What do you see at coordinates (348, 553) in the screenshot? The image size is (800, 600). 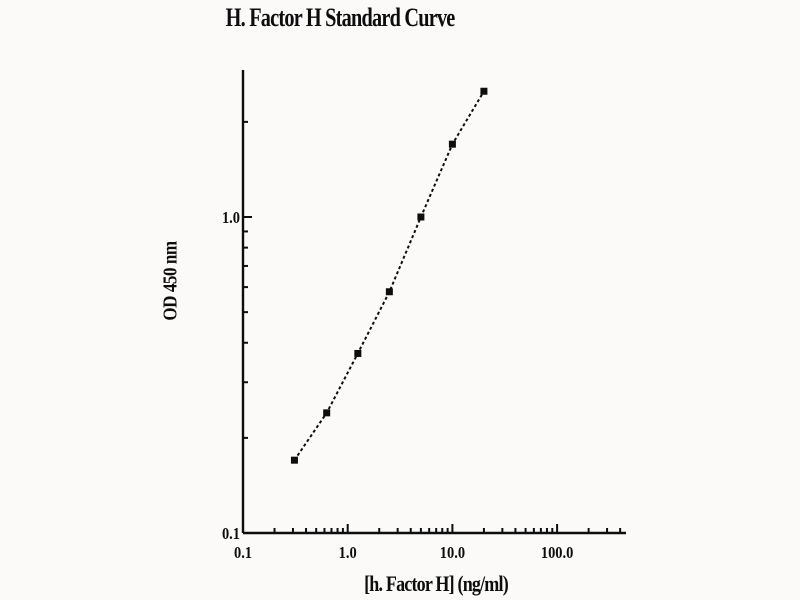 I see `x-tick-label: 1.0` at bounding box center [348, 553].